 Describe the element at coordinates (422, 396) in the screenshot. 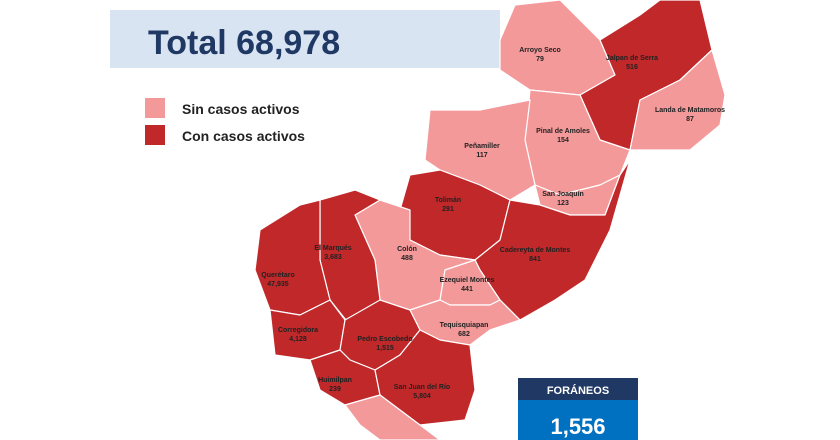

I see `region-count: 5,804` at that location.